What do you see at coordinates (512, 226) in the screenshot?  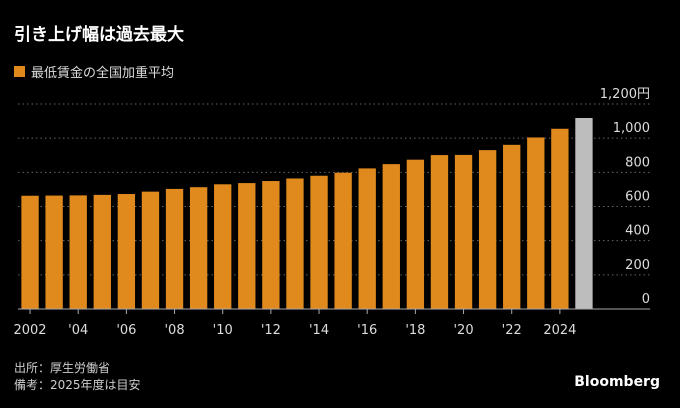 I see `bar-2022` at bounding box center [512, 226].